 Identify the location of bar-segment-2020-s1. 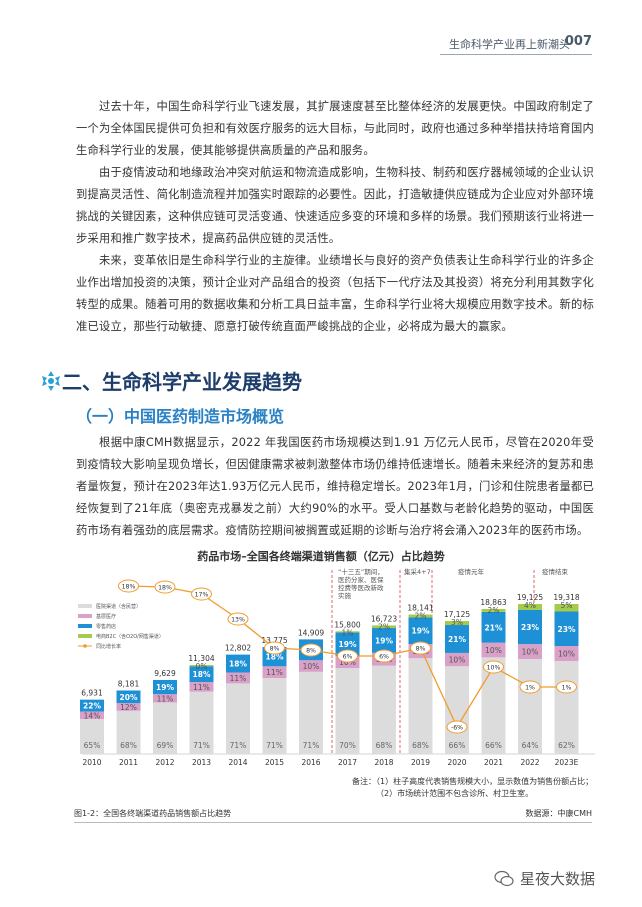
(457, 659).